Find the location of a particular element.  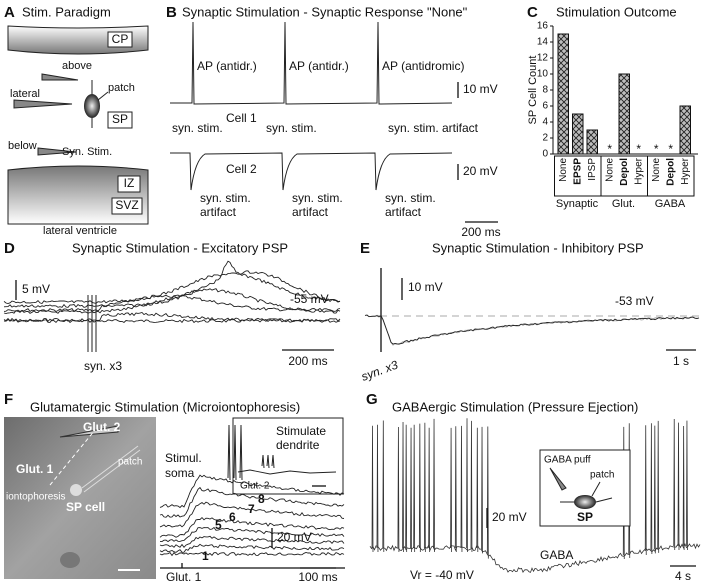

label: -53 mV is located at coordinates (634, 301).